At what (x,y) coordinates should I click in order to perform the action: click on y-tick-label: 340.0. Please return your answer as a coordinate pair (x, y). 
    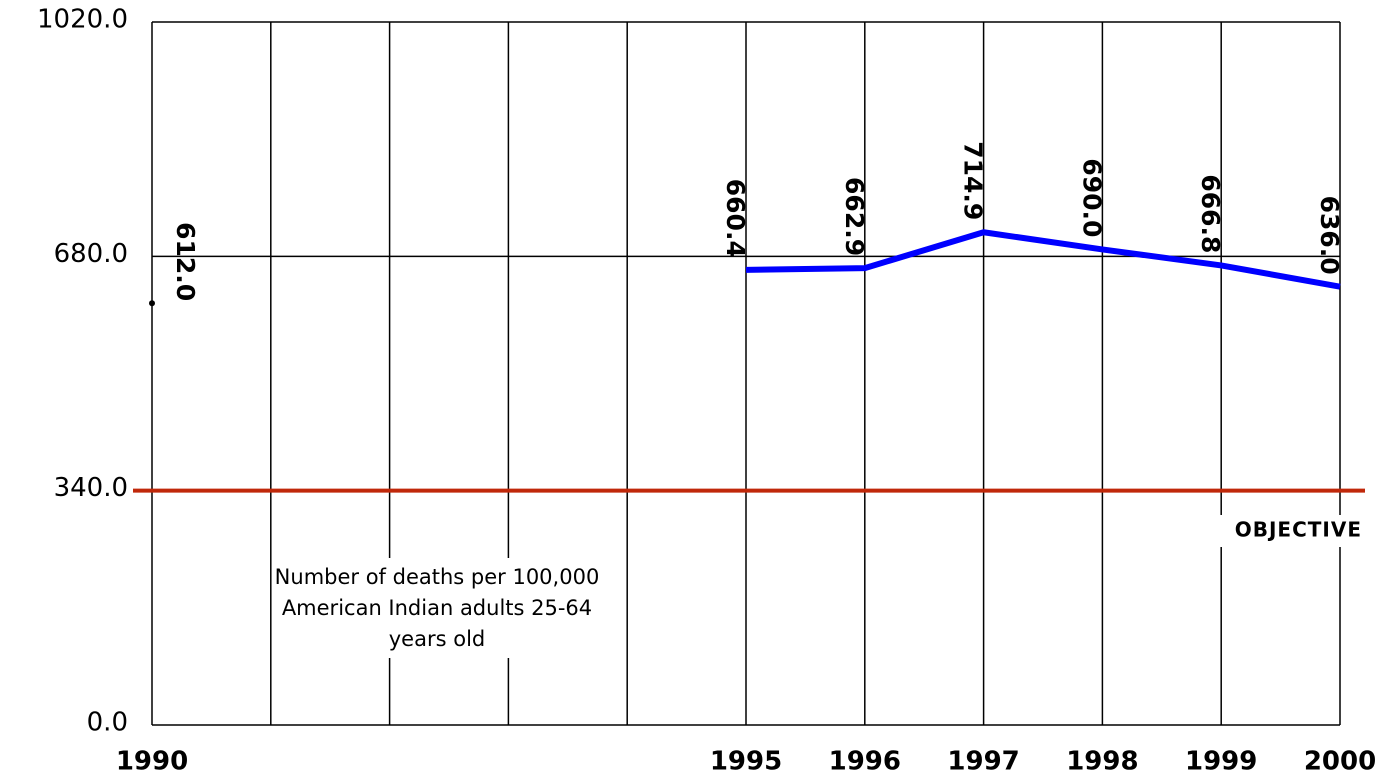
    Looking at the image, I should click on (91, 488).